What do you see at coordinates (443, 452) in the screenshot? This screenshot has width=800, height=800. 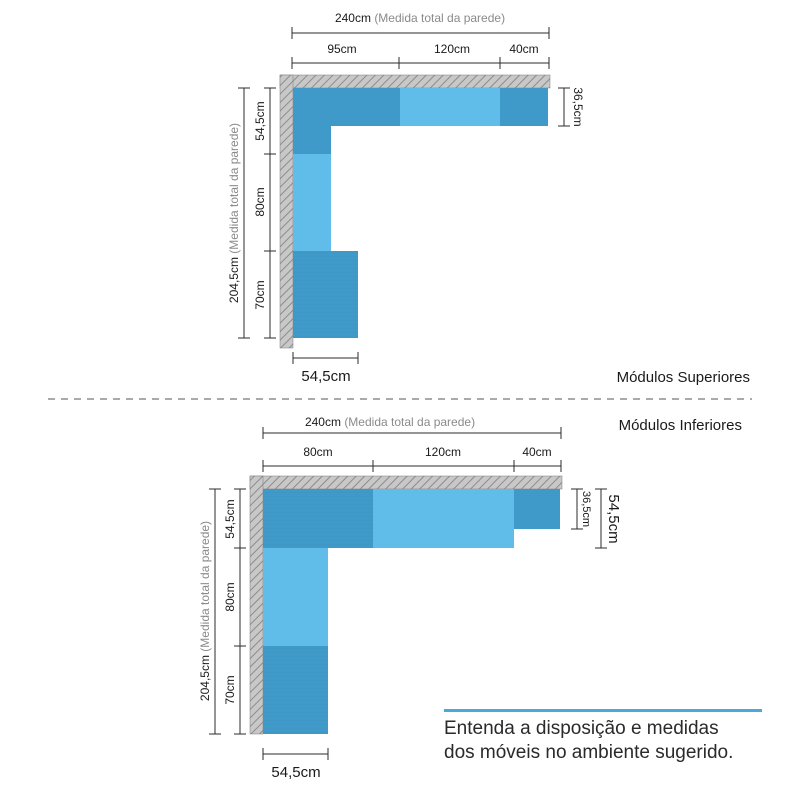 I see `lower-seg-120-label: 120cm` at bounding box center [443, 452].